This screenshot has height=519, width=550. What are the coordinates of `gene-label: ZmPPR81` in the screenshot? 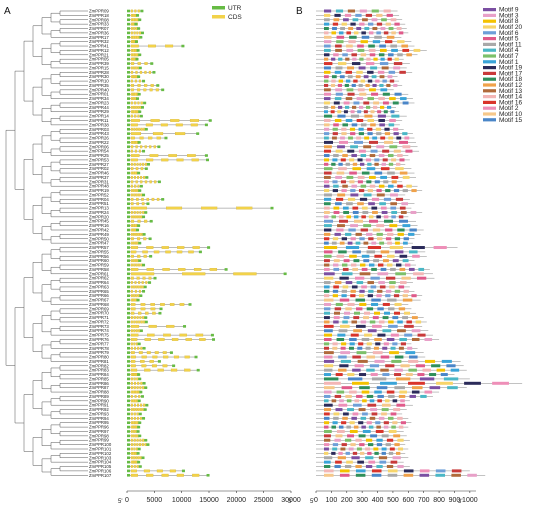 It's located at (99, 361).